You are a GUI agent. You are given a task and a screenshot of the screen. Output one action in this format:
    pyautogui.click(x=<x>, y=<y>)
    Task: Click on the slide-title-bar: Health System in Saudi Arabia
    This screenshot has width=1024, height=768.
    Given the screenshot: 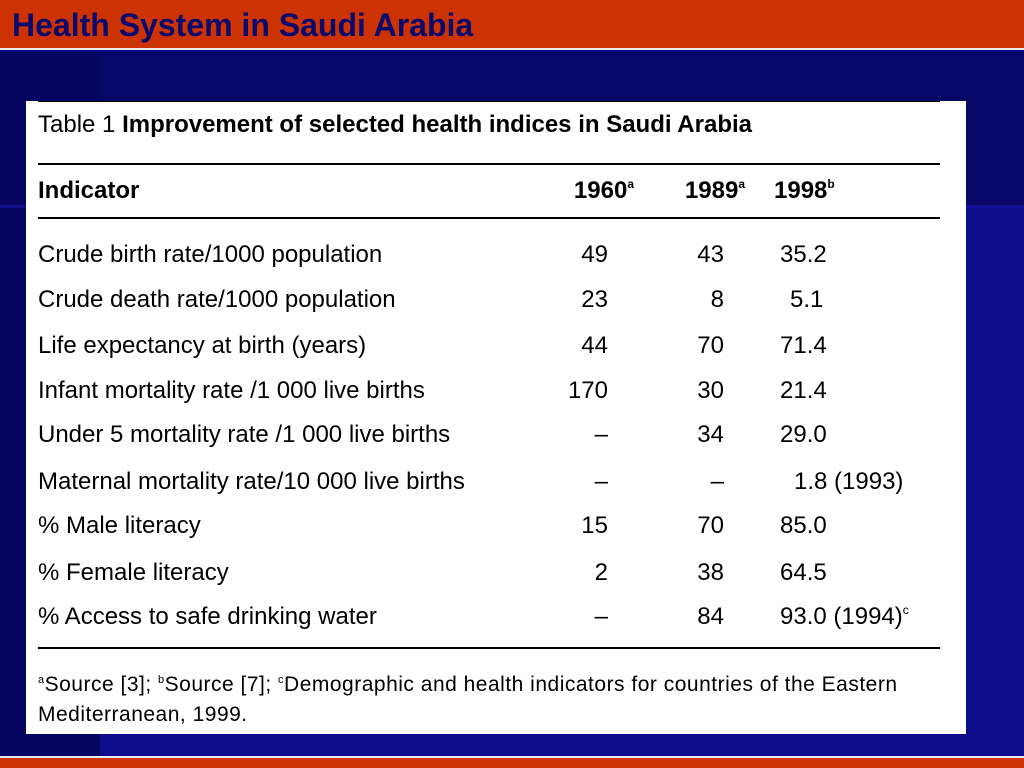 What is the action you would take?
    pyautogui.click(x=512, y=25)
    